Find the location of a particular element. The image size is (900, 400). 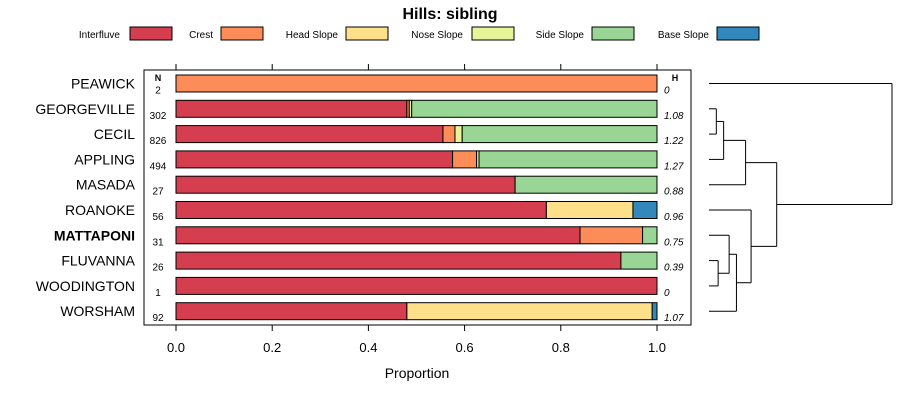

legend-swatch-interfluve is located at coordinates (151, 33).